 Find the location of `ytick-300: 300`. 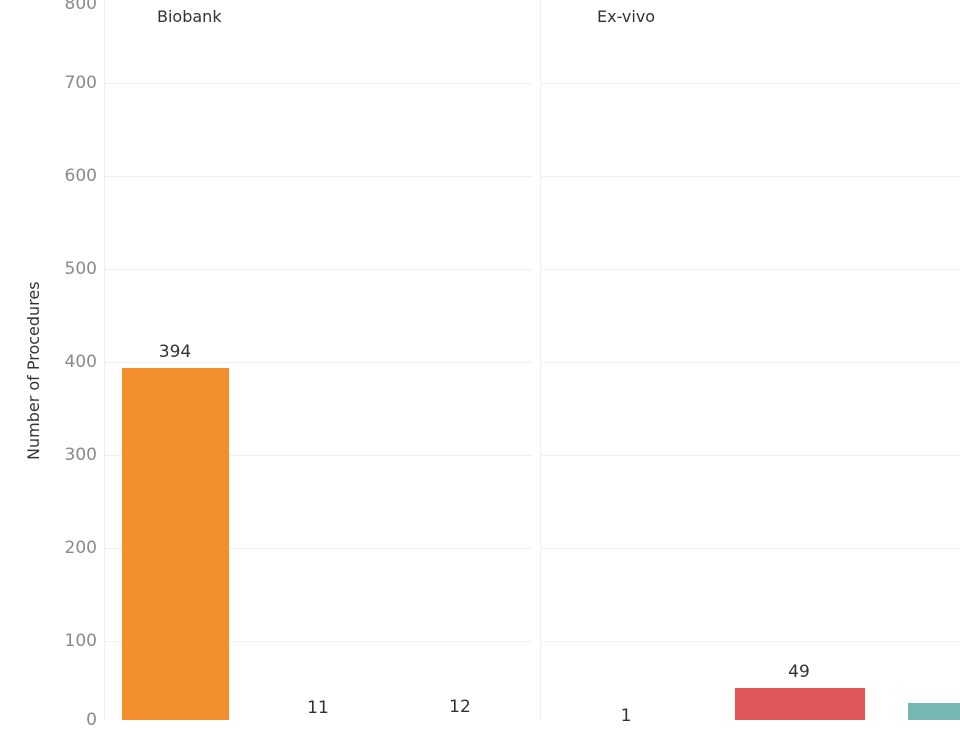

ytick-300: 300 is located at coordinates (80, 455).